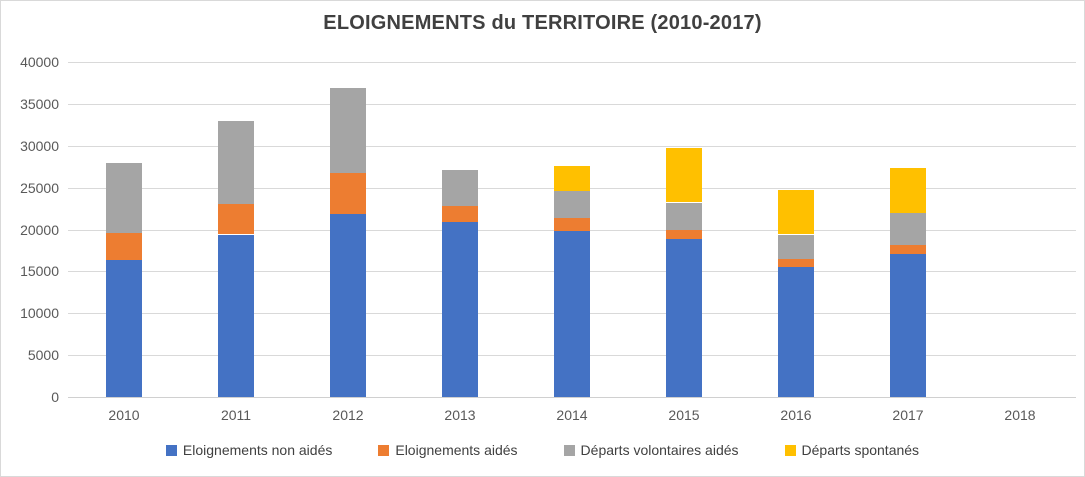  I want to click on y-tick-label: 10000, so click(39, 313).